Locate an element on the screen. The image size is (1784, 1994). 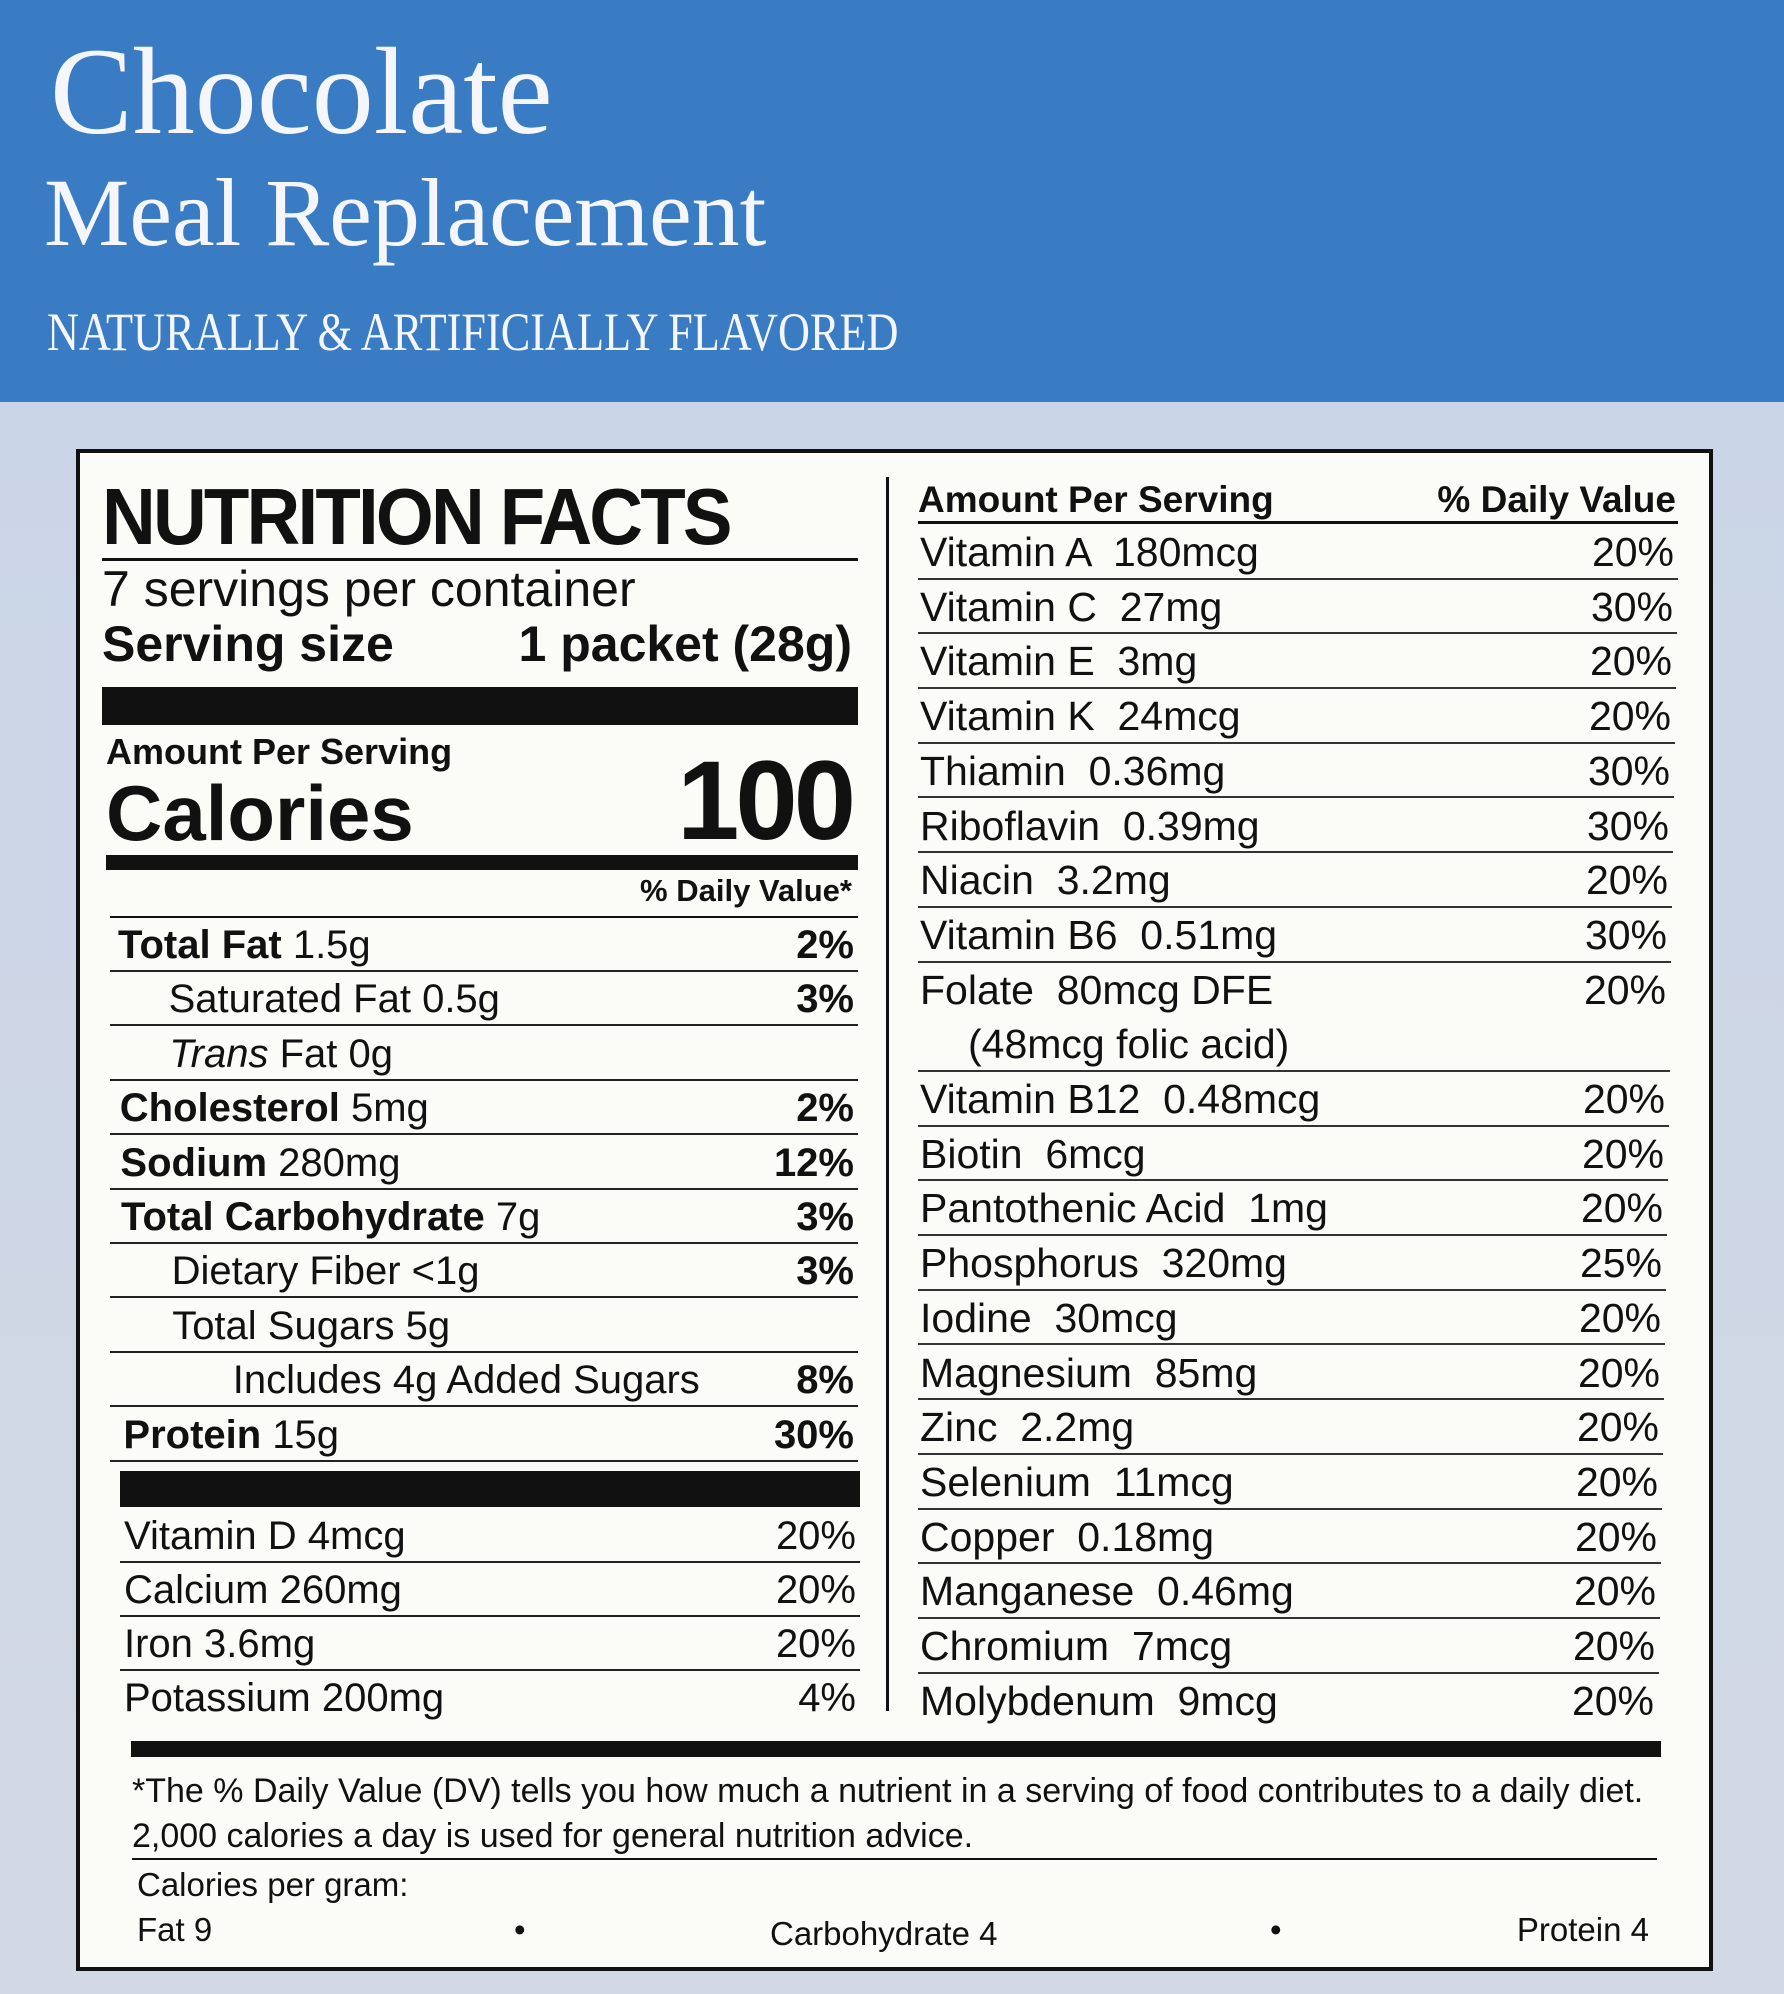
nutrient-amount: Total Sugars 5g is located at coordinates (311, 1325).